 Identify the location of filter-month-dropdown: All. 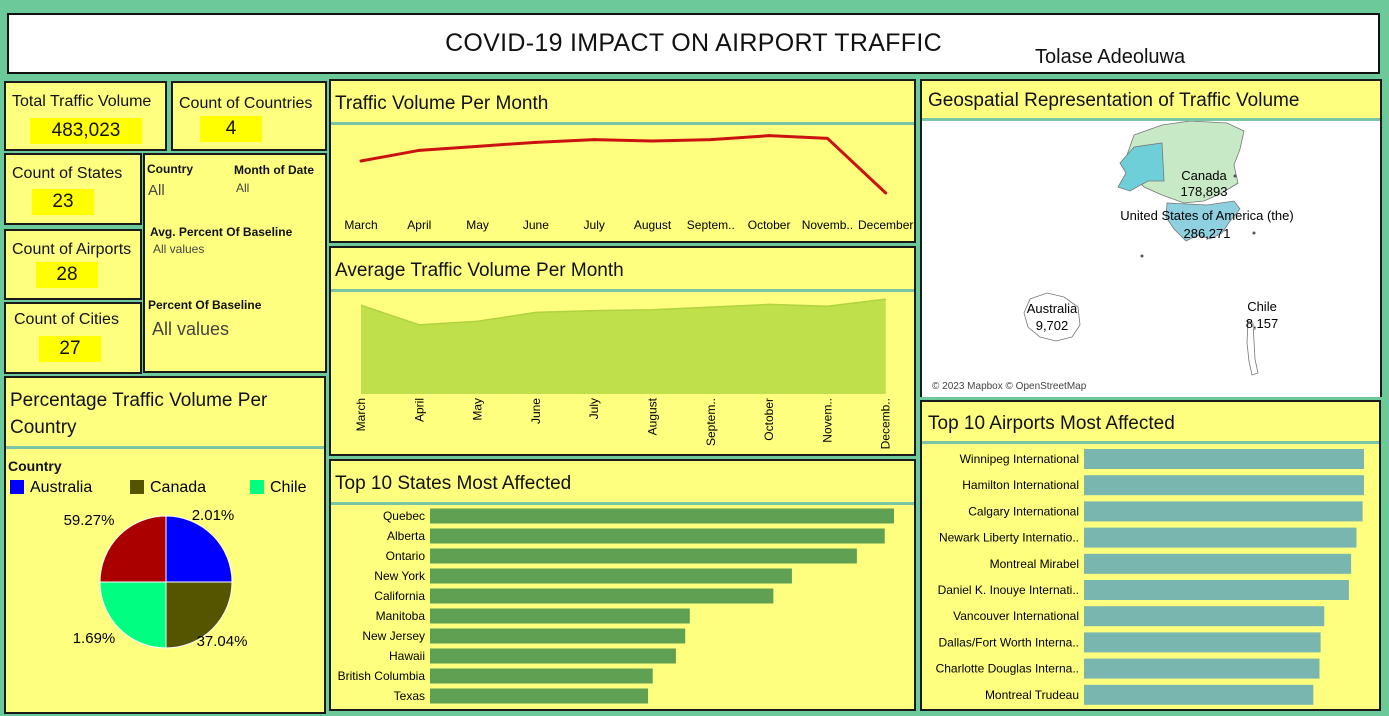
(243, 188).